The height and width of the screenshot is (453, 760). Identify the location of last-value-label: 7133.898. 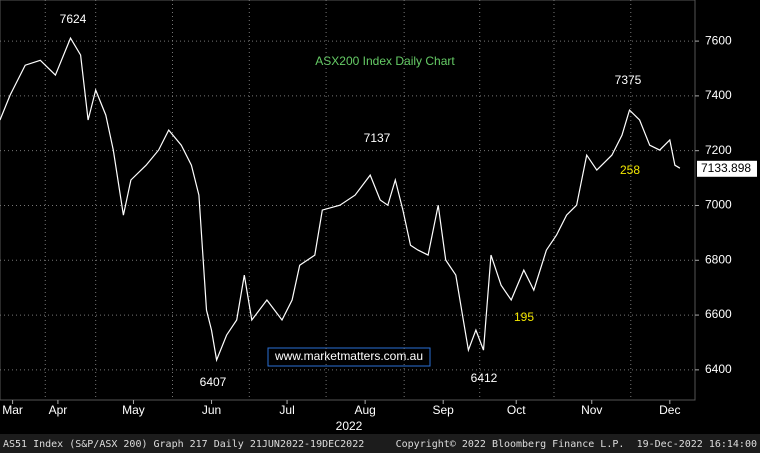
(726, 168).